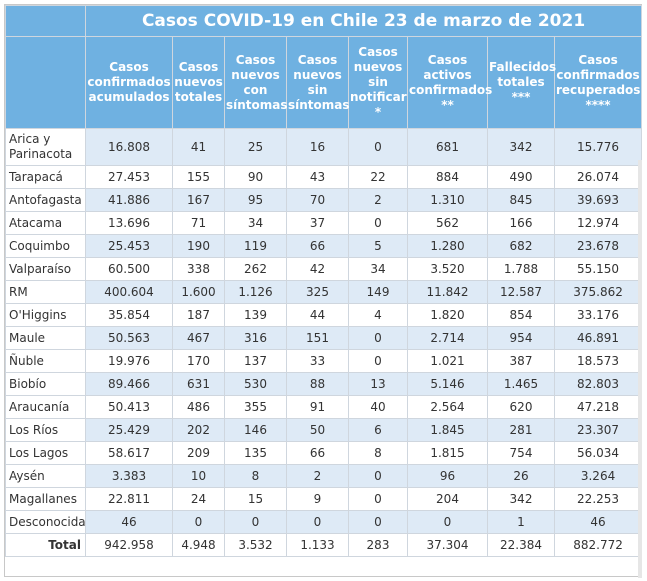 Image resolution: width=647 pixels, height=581 pixels. What do you see at coordinates (640, 369) in the screenshot?
I see `scrollbar-track` at bounding box center [640, 369].